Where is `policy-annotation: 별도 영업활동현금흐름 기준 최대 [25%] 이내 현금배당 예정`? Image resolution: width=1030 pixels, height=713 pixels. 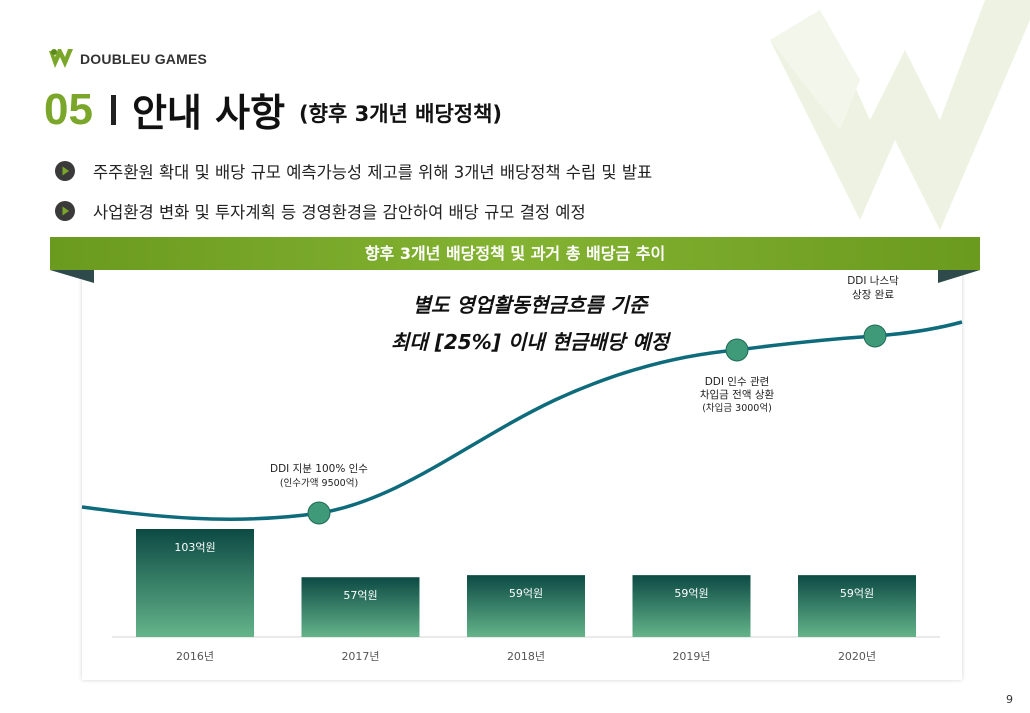
policy-annotation: 별도 영업활동현금흐름 기준 최대 [25%] 이내 현금배당 예정 is located at coordinates (530, 324).